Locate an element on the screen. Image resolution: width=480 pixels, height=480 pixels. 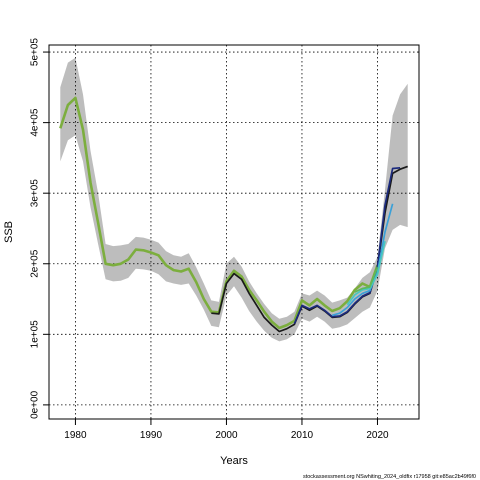
y-tick-label: 4e+05 is located at coordinates (35, 122).